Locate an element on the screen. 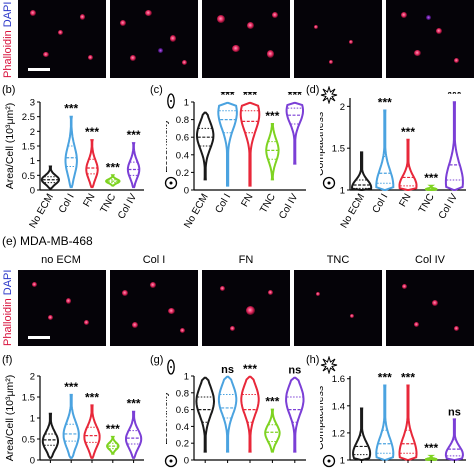 The image size is (474, 474). condition-label-col-i: Col I is located at coordinates (154, 260).